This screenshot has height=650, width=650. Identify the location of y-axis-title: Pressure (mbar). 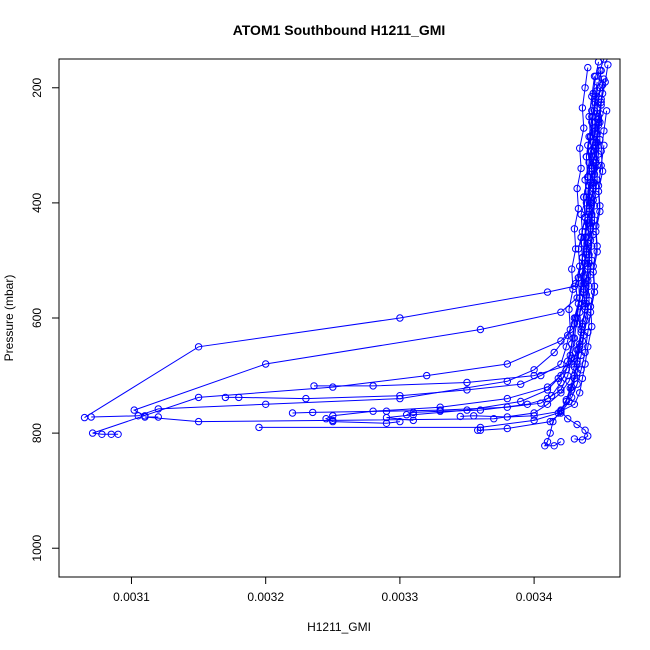
(9, 318).